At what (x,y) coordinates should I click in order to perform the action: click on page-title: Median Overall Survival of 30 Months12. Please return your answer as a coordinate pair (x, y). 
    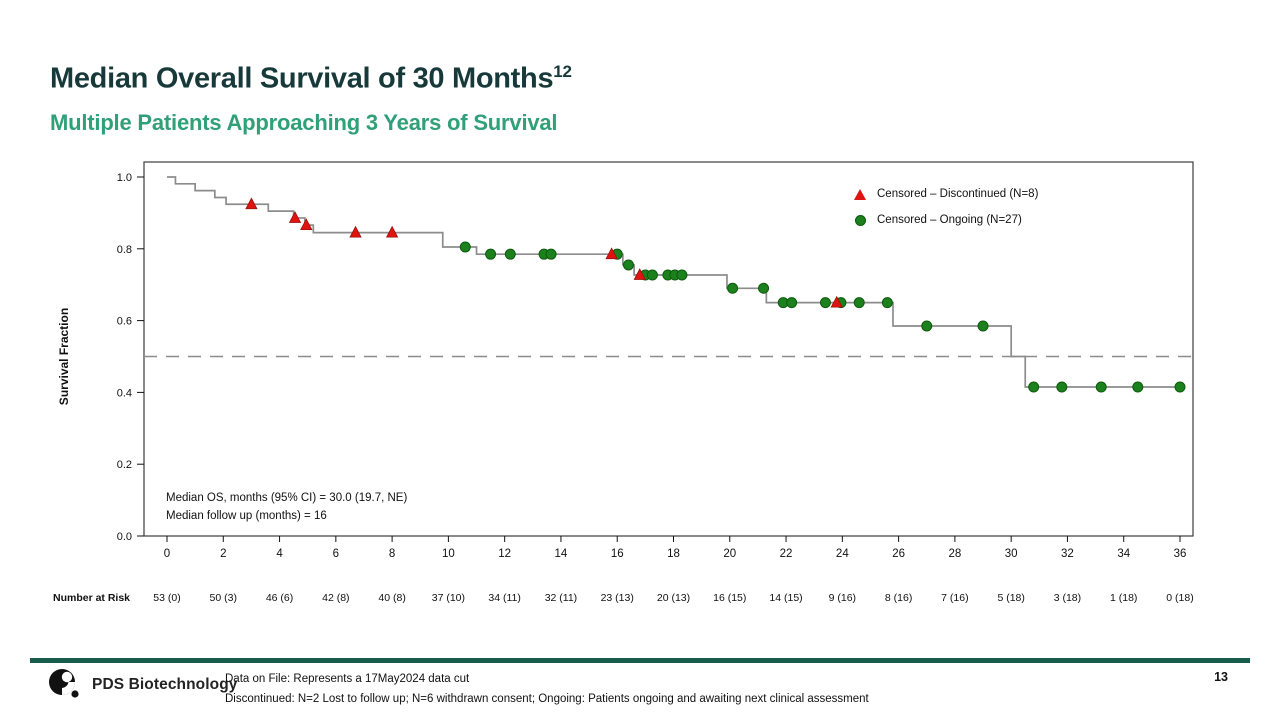
    Looking at the image, I should click on (311, 79).